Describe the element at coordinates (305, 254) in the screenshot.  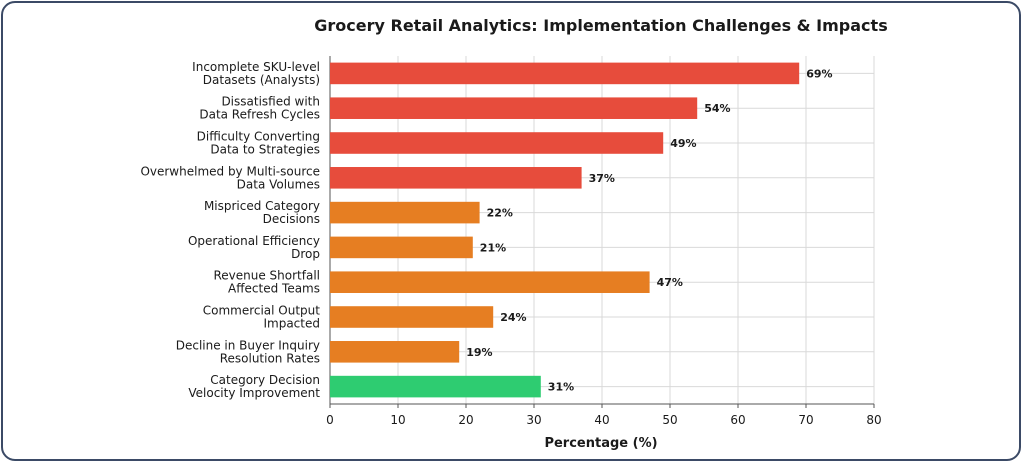
I see `category-label: Drop` at that location.